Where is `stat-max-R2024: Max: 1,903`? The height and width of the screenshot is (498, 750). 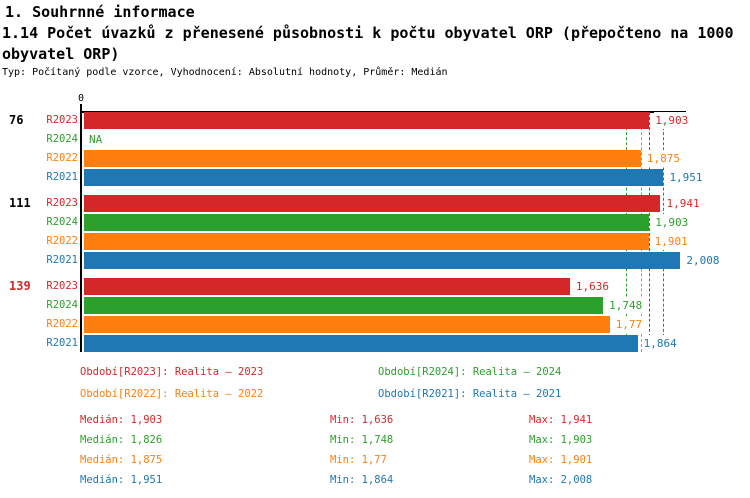 stat-max-R2024: Max: 1,903 is located at coordinates (561, 440).